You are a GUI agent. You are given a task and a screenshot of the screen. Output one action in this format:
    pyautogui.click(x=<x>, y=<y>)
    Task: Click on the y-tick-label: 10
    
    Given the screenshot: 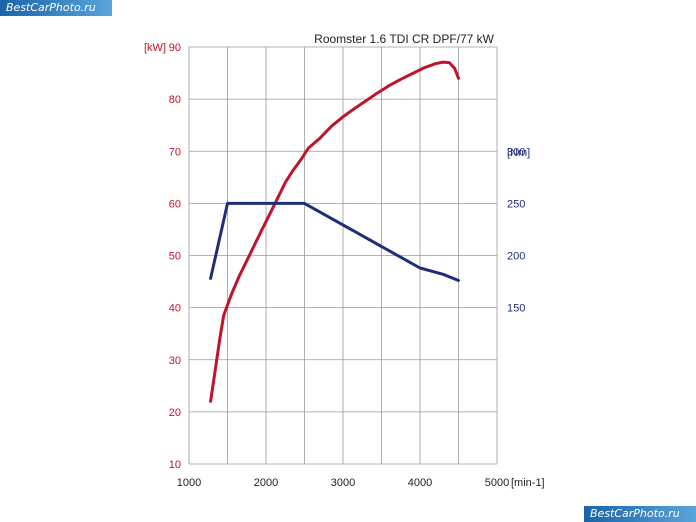 What is the action you would take?
    pyautogui.click(x=175, y=465)
    